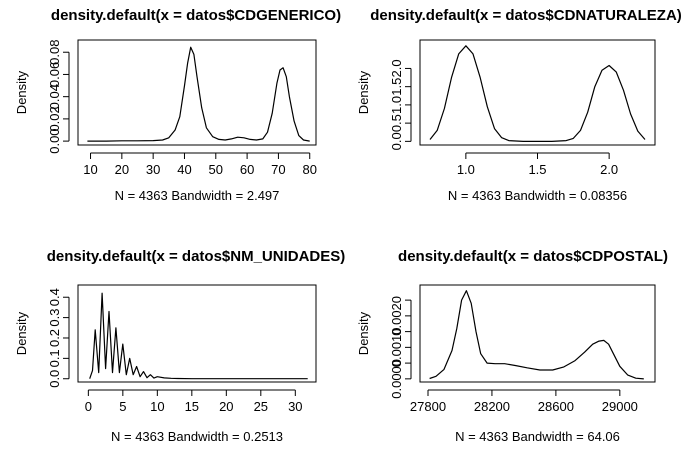  I want to click on y-tick-label: 1.5, so click(396, 87).